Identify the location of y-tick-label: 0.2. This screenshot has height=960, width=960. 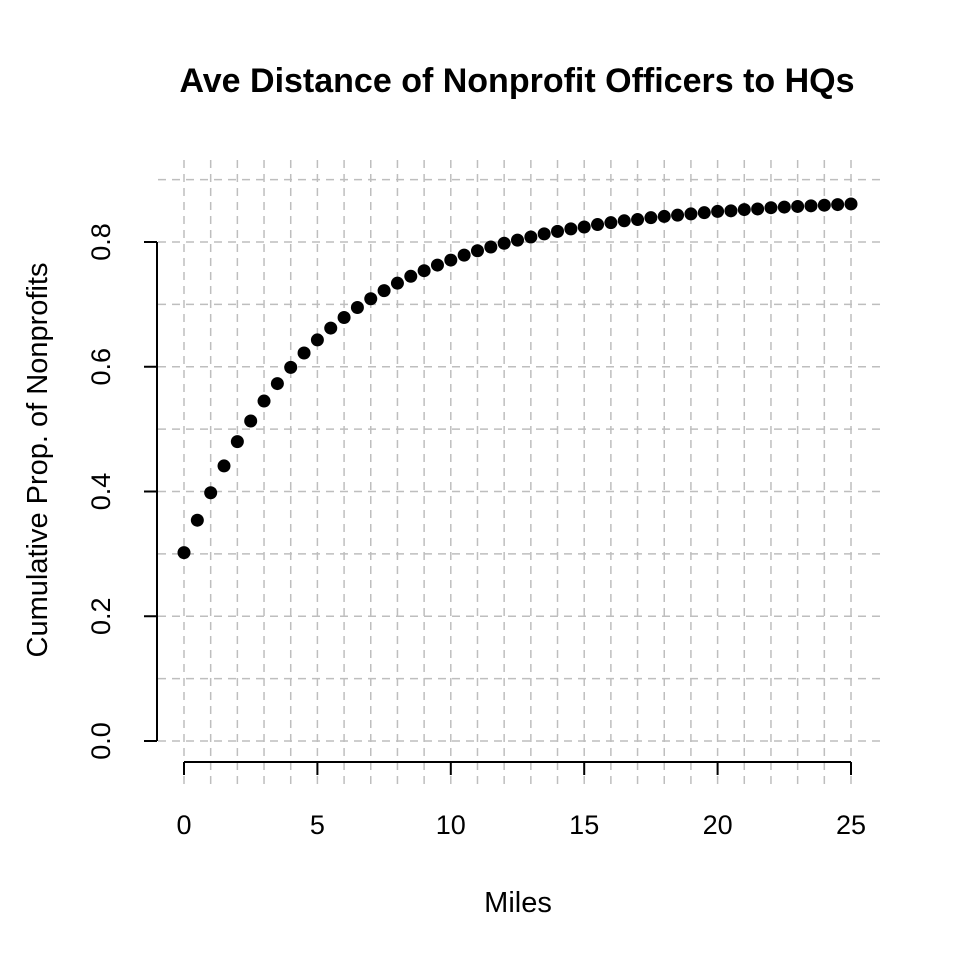
(101, 616).